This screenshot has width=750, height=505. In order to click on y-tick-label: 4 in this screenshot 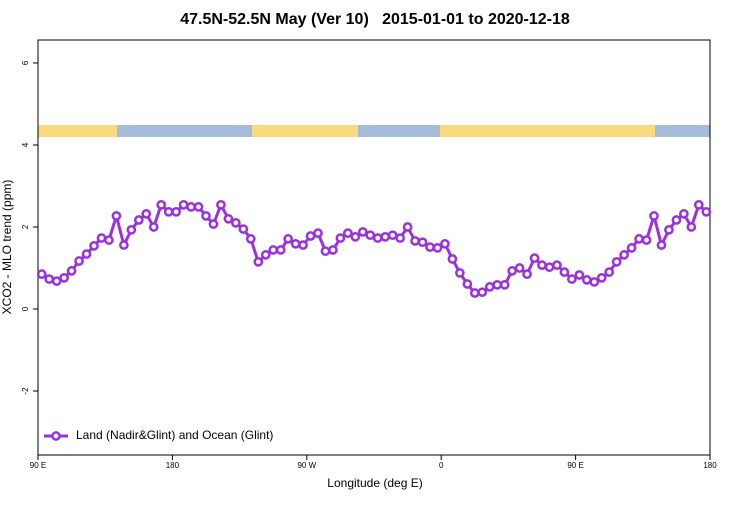, I will do `click(25, 144)`.